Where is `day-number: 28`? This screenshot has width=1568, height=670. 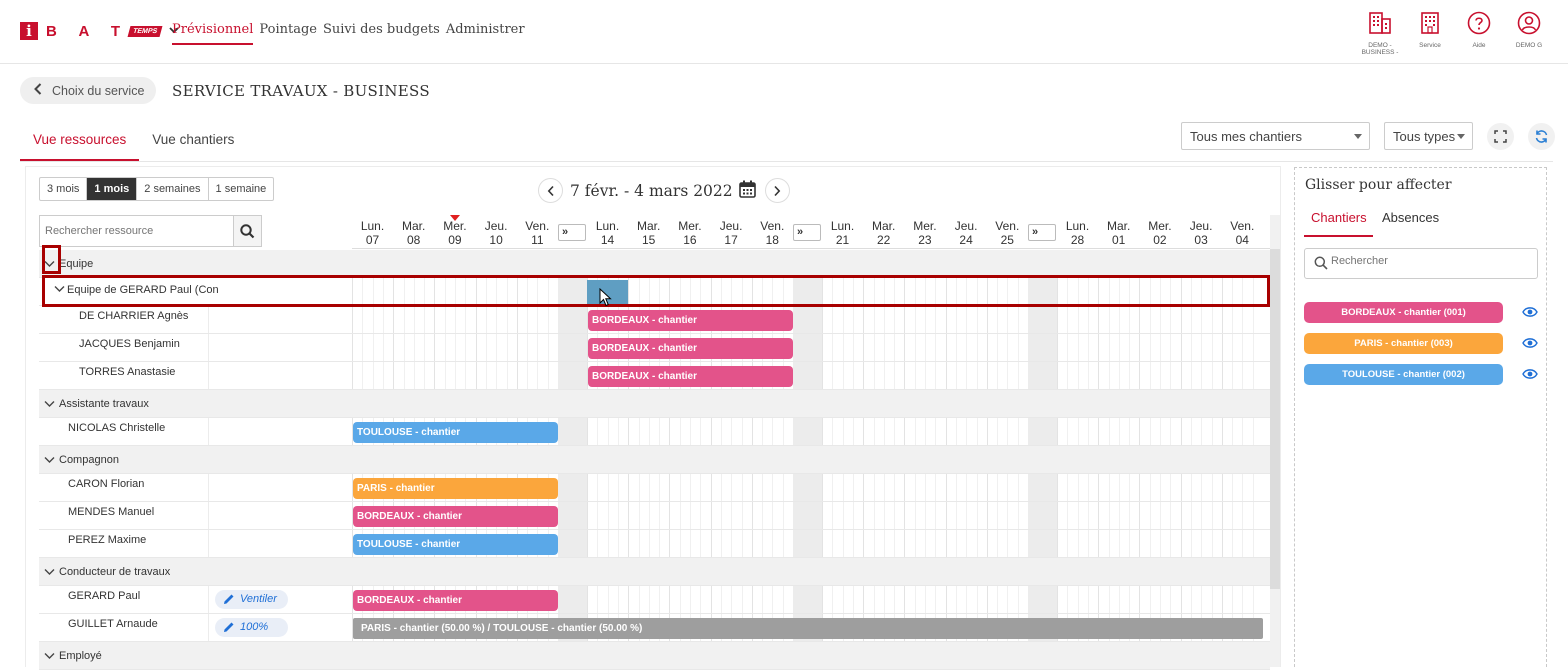 day-number: 28 is located at coordinates (1077, 240).